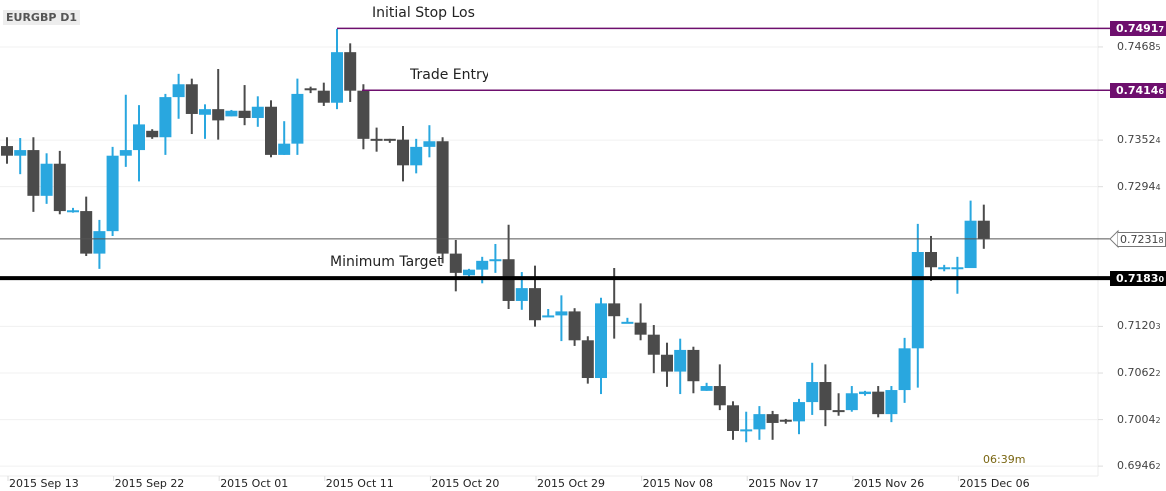 The image size is (1166, 491). What do you see at coordinates (783, 483) in the screenshot?
I see `x-tick-label: 2015 Nov 17` at bounding box center [783, 483].